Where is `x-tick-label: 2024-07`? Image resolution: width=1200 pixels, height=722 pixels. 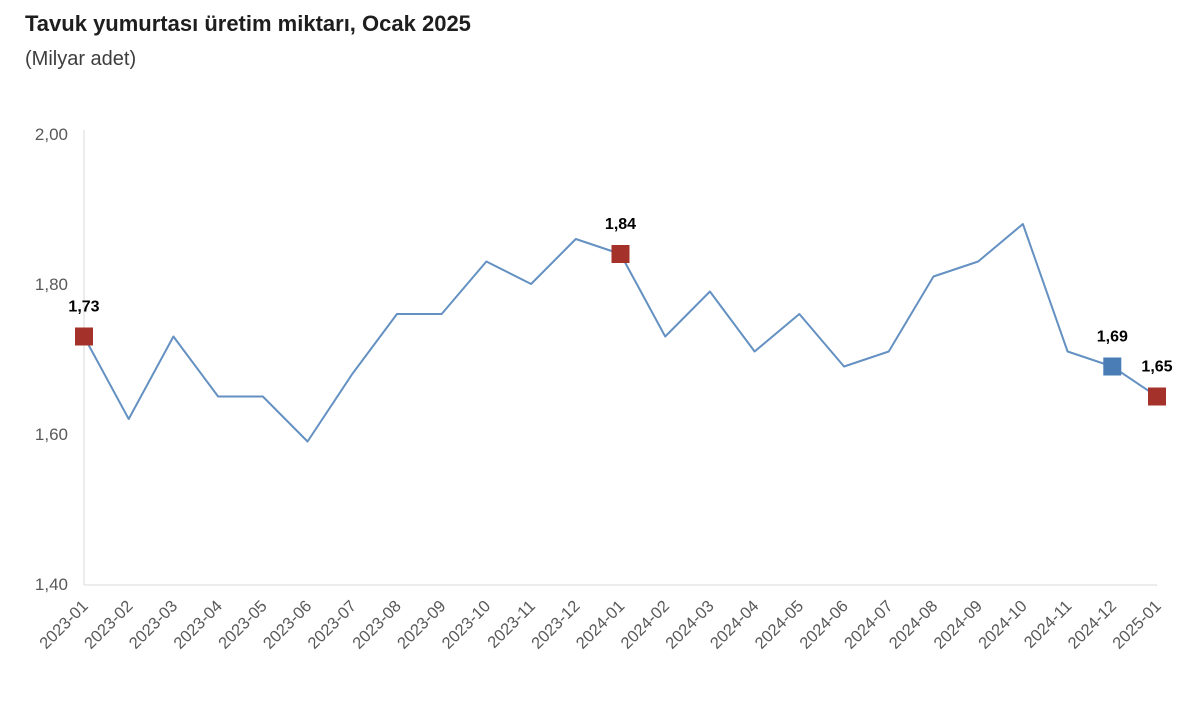 x-tick-label: 2024-07 is located at coordinates (869, 625).